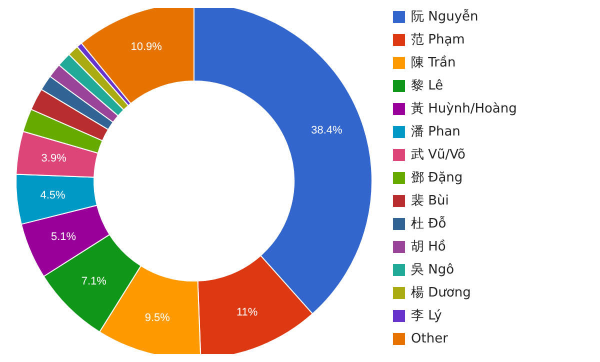 The height and width of the screenshot is (362, 600). What do you see at coordinates (428, 224) in the screenshot?
I see `legend-label: 杜 Đỗ` at bounding box center [428, 224].